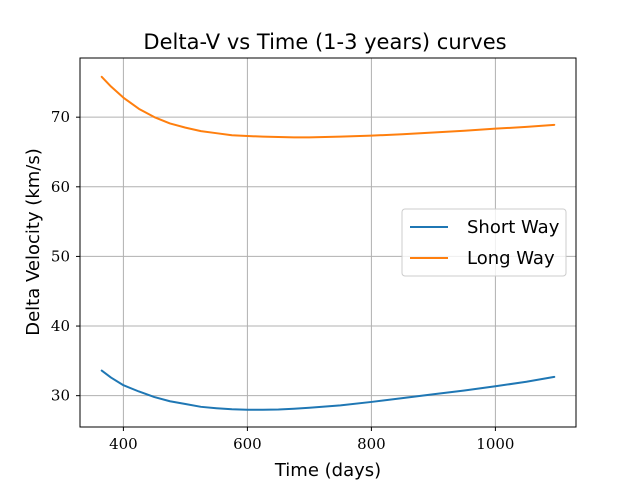 The height and width of the screenshot is (484, 640). I want to click on chart-title: Delta-V vs Time (1-3 years) curves, so click(324, 42).